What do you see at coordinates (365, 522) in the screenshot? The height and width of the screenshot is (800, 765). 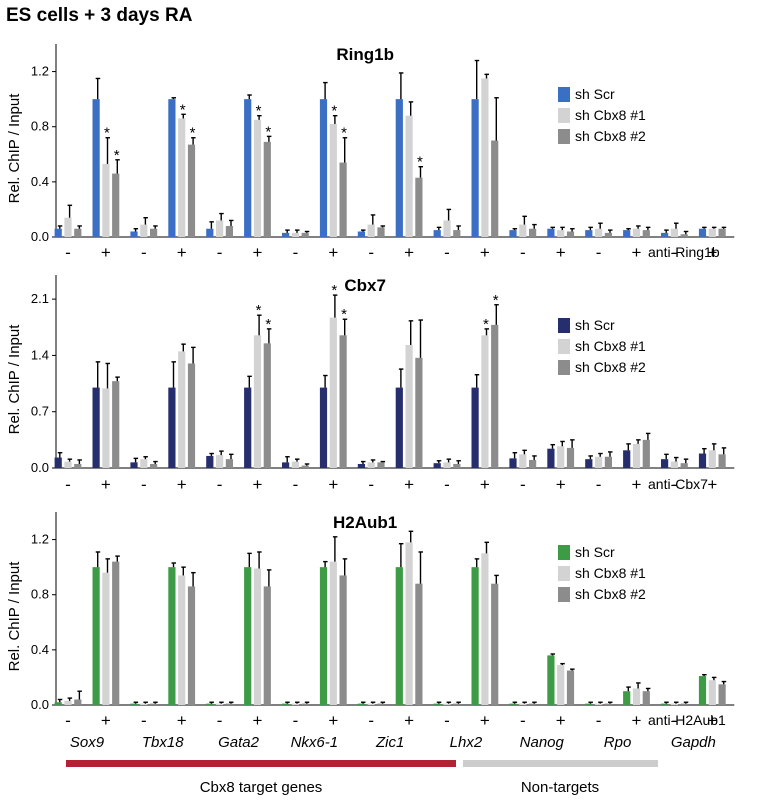 I see `panel-title: H2Aub1` at bounding box center [365, 522].